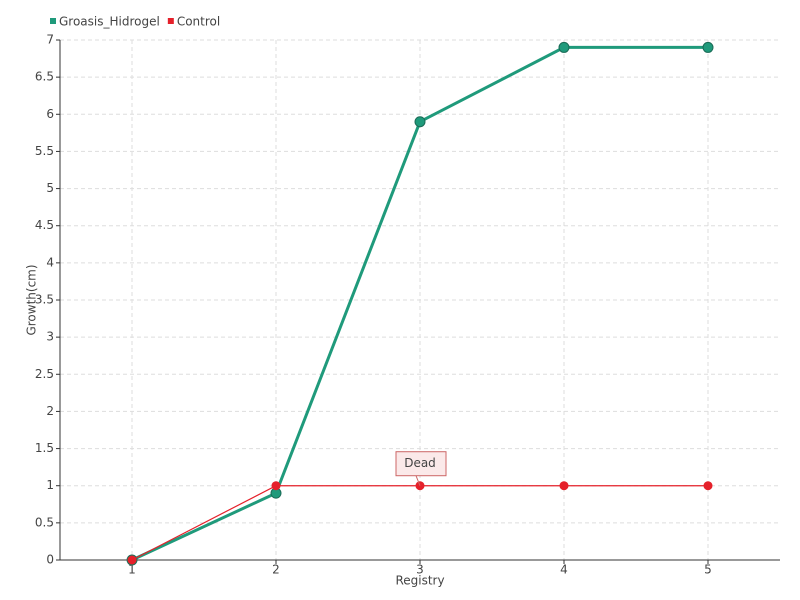  Describe the element at coordinates (44, 522) in the screenshot. I see `y-tick-label: 0.5` at that location.